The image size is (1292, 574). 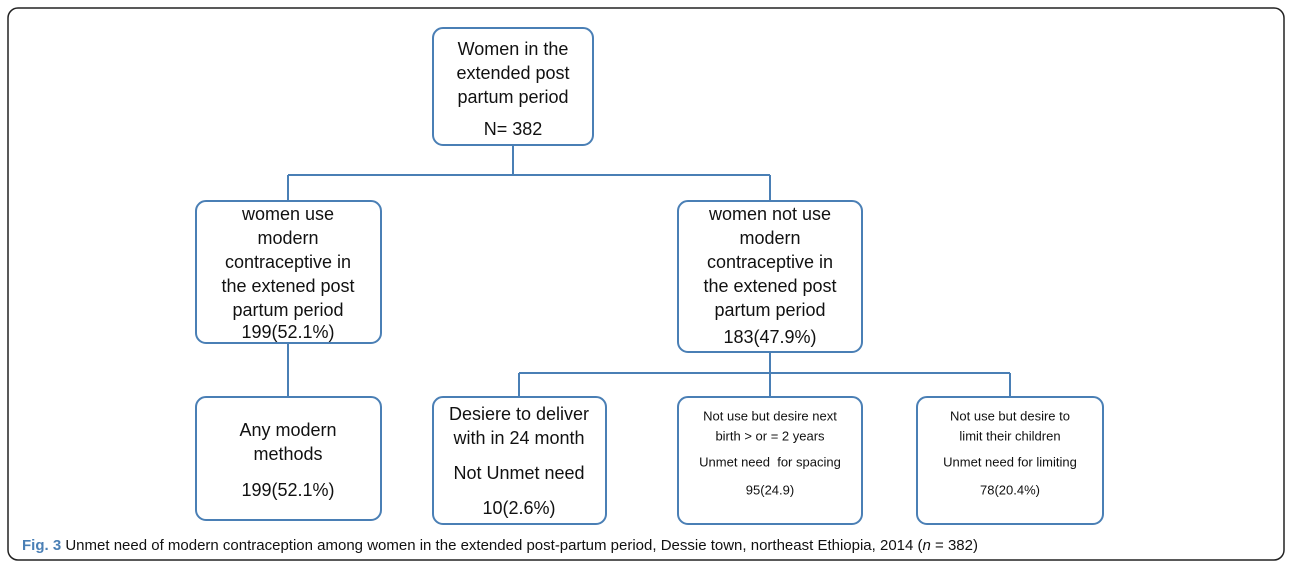 I want to click on node-text: birth > or = 2 years, so click(x=770, y=435).